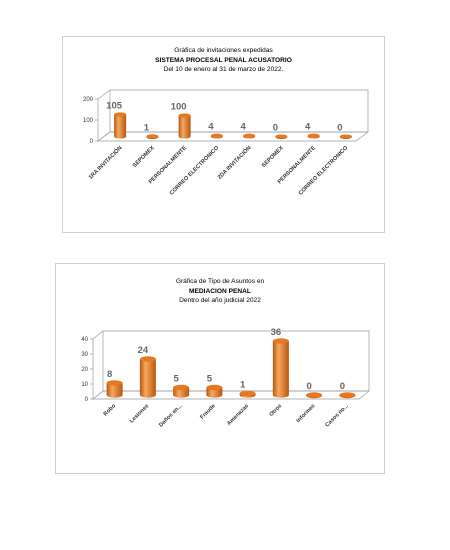 The height and width of the screenshot is (550, 450). Describe the element at coordinates (98, 395) in the screenshot. I see `chart-2-floor-edge` at that location.